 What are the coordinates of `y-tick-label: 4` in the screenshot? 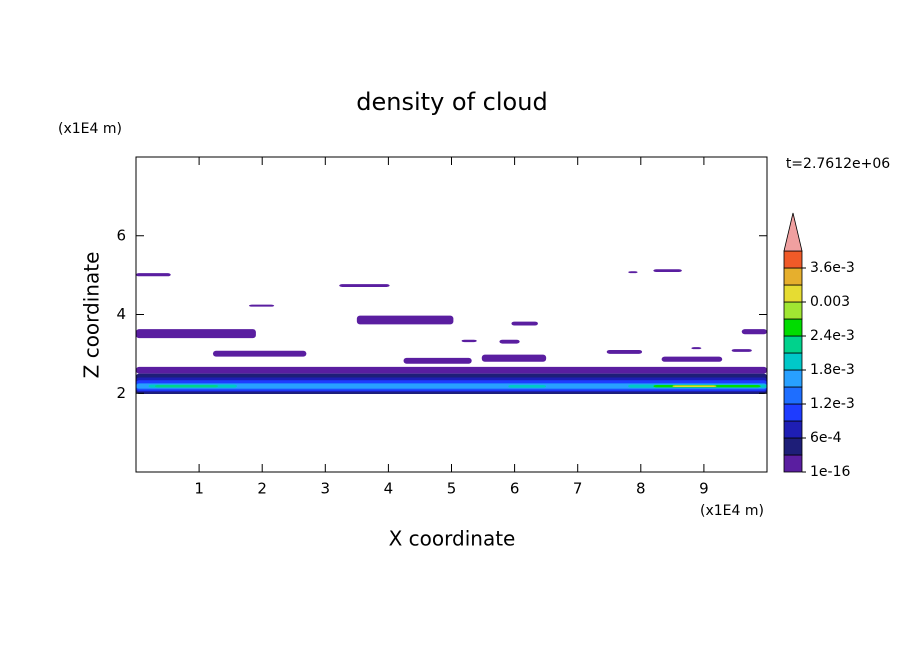 It's located at (121, 314).